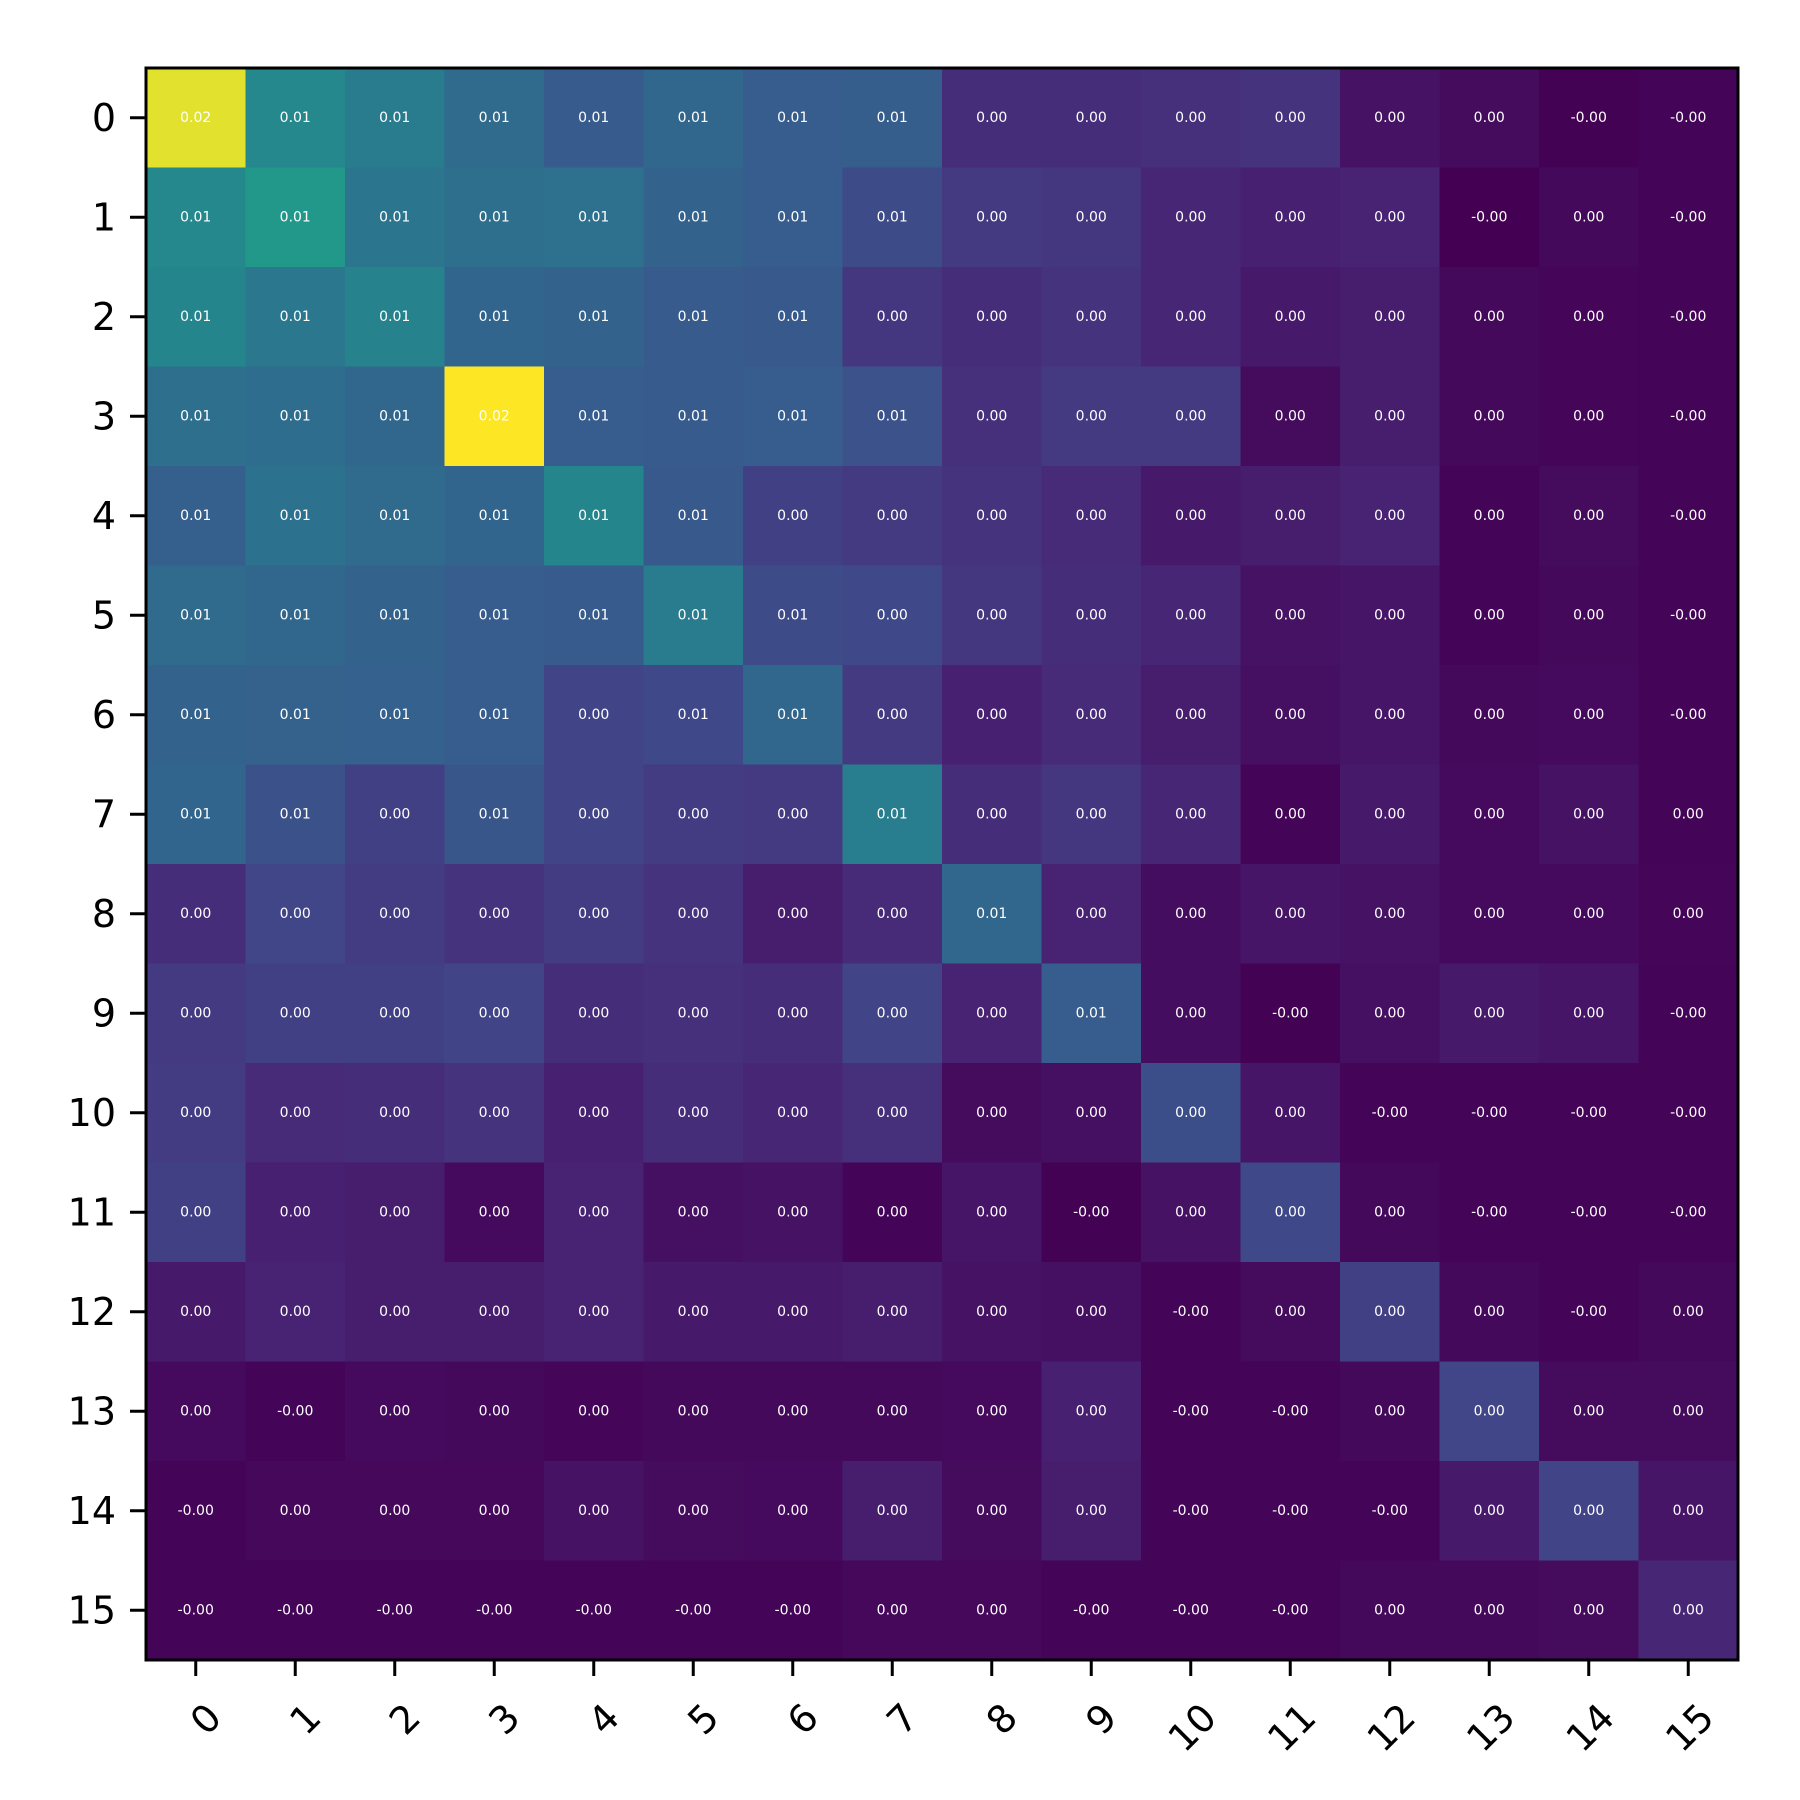 This screenshot has width=1800, height=1800. Describe the element at coordinates (1391, 1727) in the screenshot. I see `x-tick-label: 12` at that location.